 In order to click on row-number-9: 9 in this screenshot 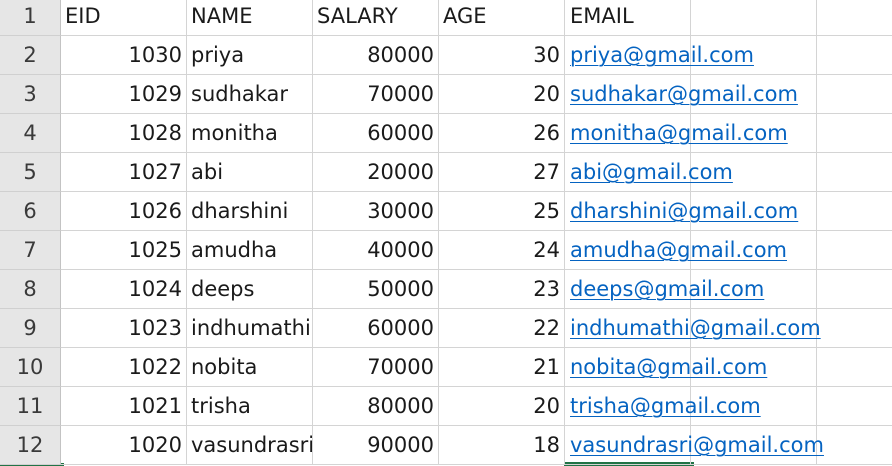, I will do `click(30, 328)`.